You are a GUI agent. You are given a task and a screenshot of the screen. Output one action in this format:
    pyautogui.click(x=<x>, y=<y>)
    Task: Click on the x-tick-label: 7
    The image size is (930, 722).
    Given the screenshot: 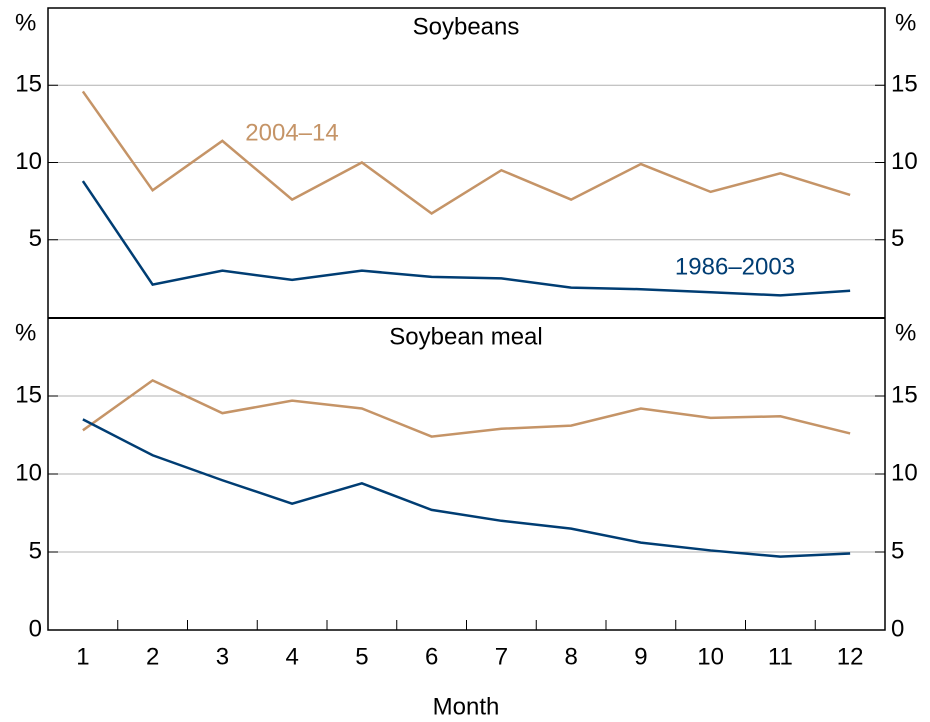 What is the action you would take?
    pyautogui.click(x=501, y=656)
    